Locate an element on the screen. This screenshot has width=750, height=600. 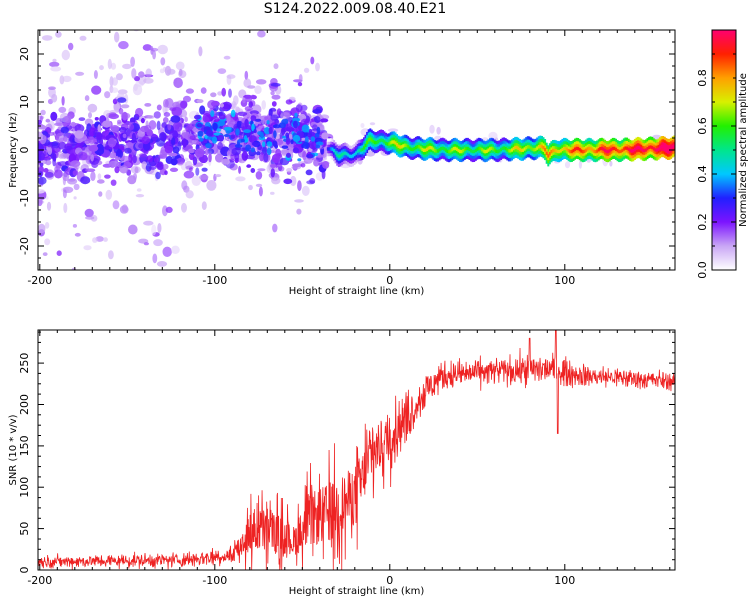
colorbar-tick-label: 0.4 is located at coordinates (702, 174).